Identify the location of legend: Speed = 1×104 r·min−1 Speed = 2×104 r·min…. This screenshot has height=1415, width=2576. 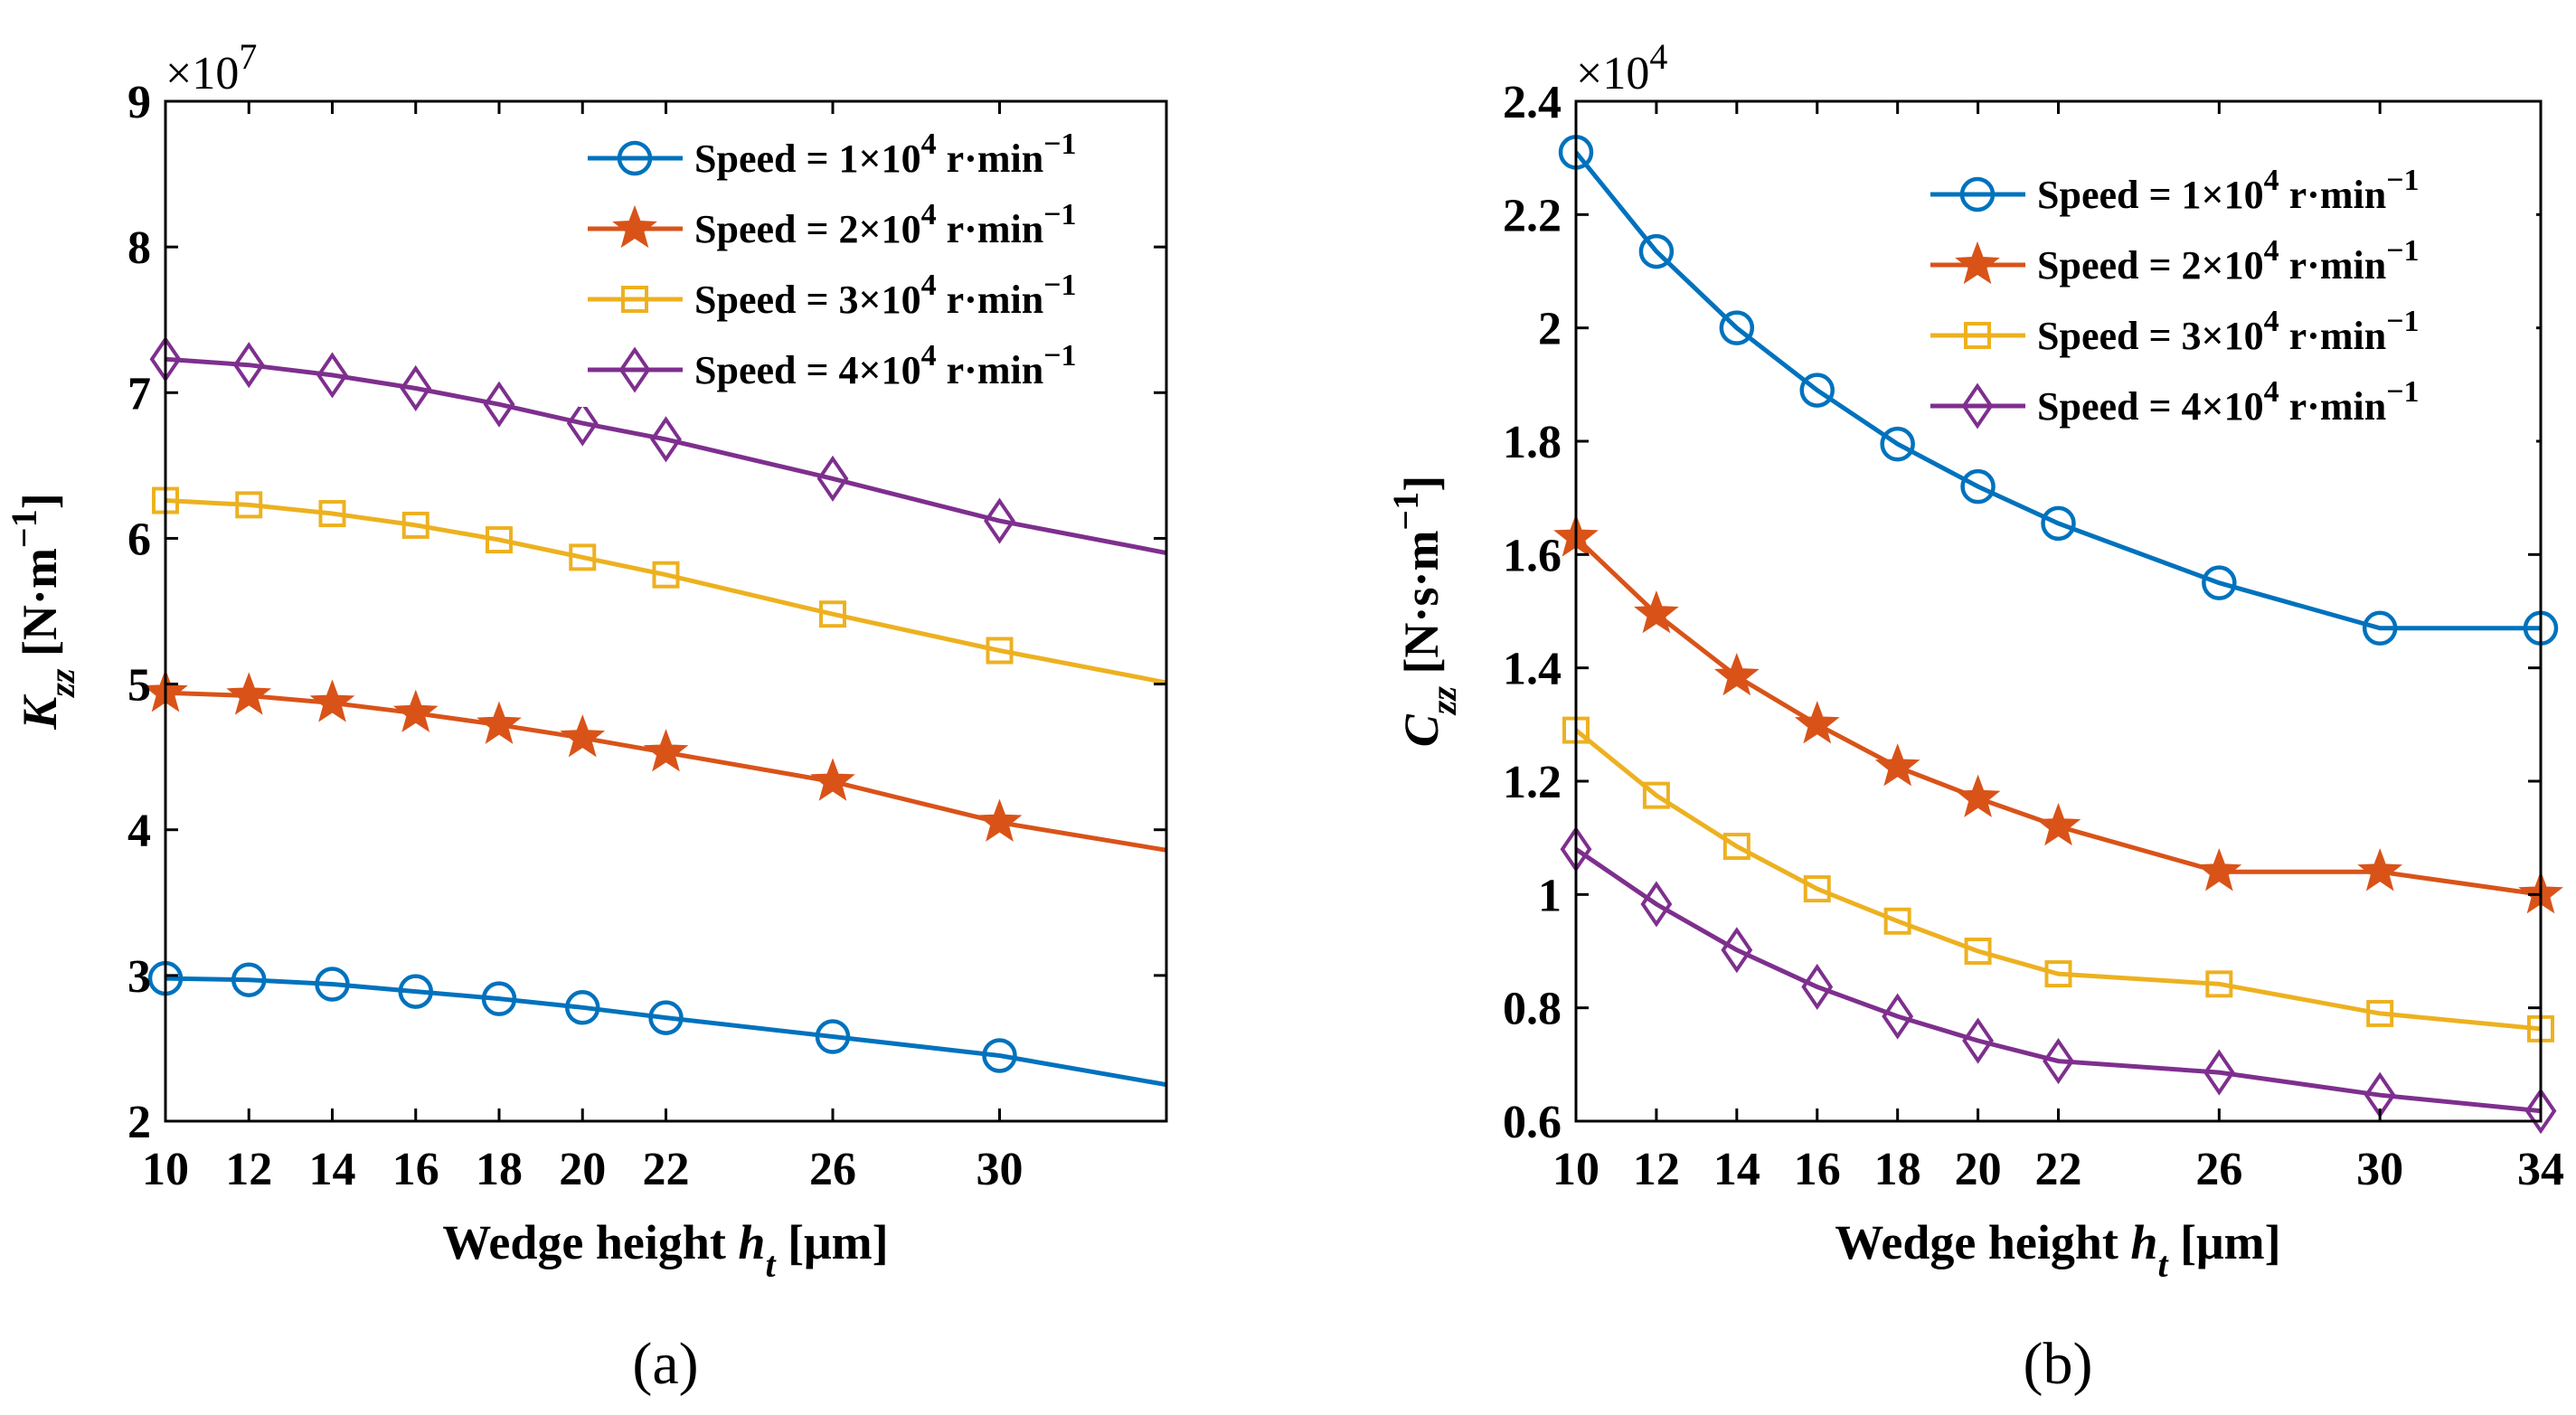
(866, 262).